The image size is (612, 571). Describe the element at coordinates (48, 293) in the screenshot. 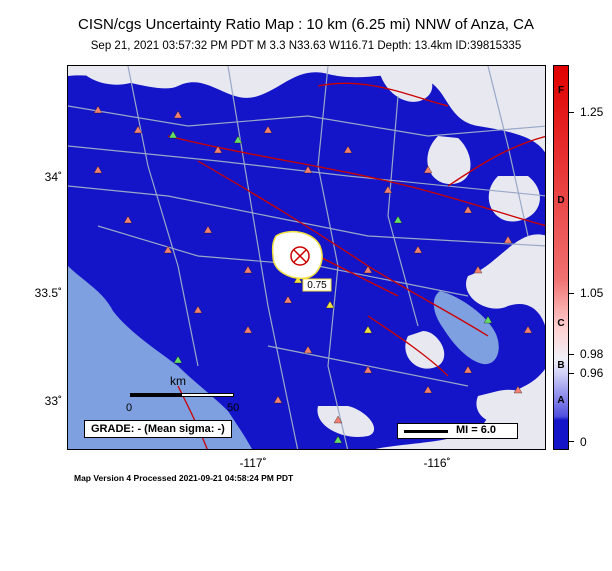

I see `lat-label-33-5: 33.5˚` at that location.